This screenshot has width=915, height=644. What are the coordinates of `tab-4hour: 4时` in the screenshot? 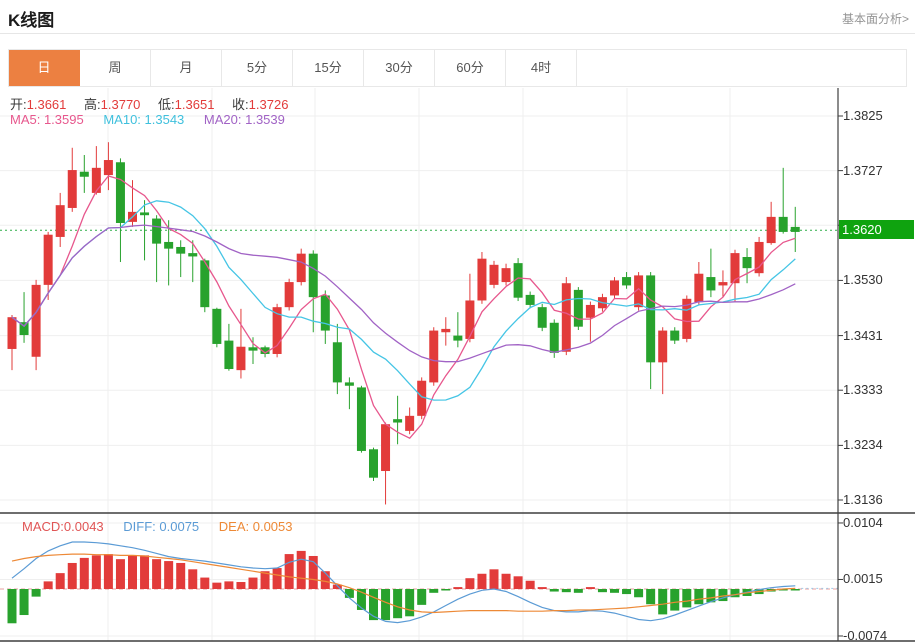 It's located at (541, 68).